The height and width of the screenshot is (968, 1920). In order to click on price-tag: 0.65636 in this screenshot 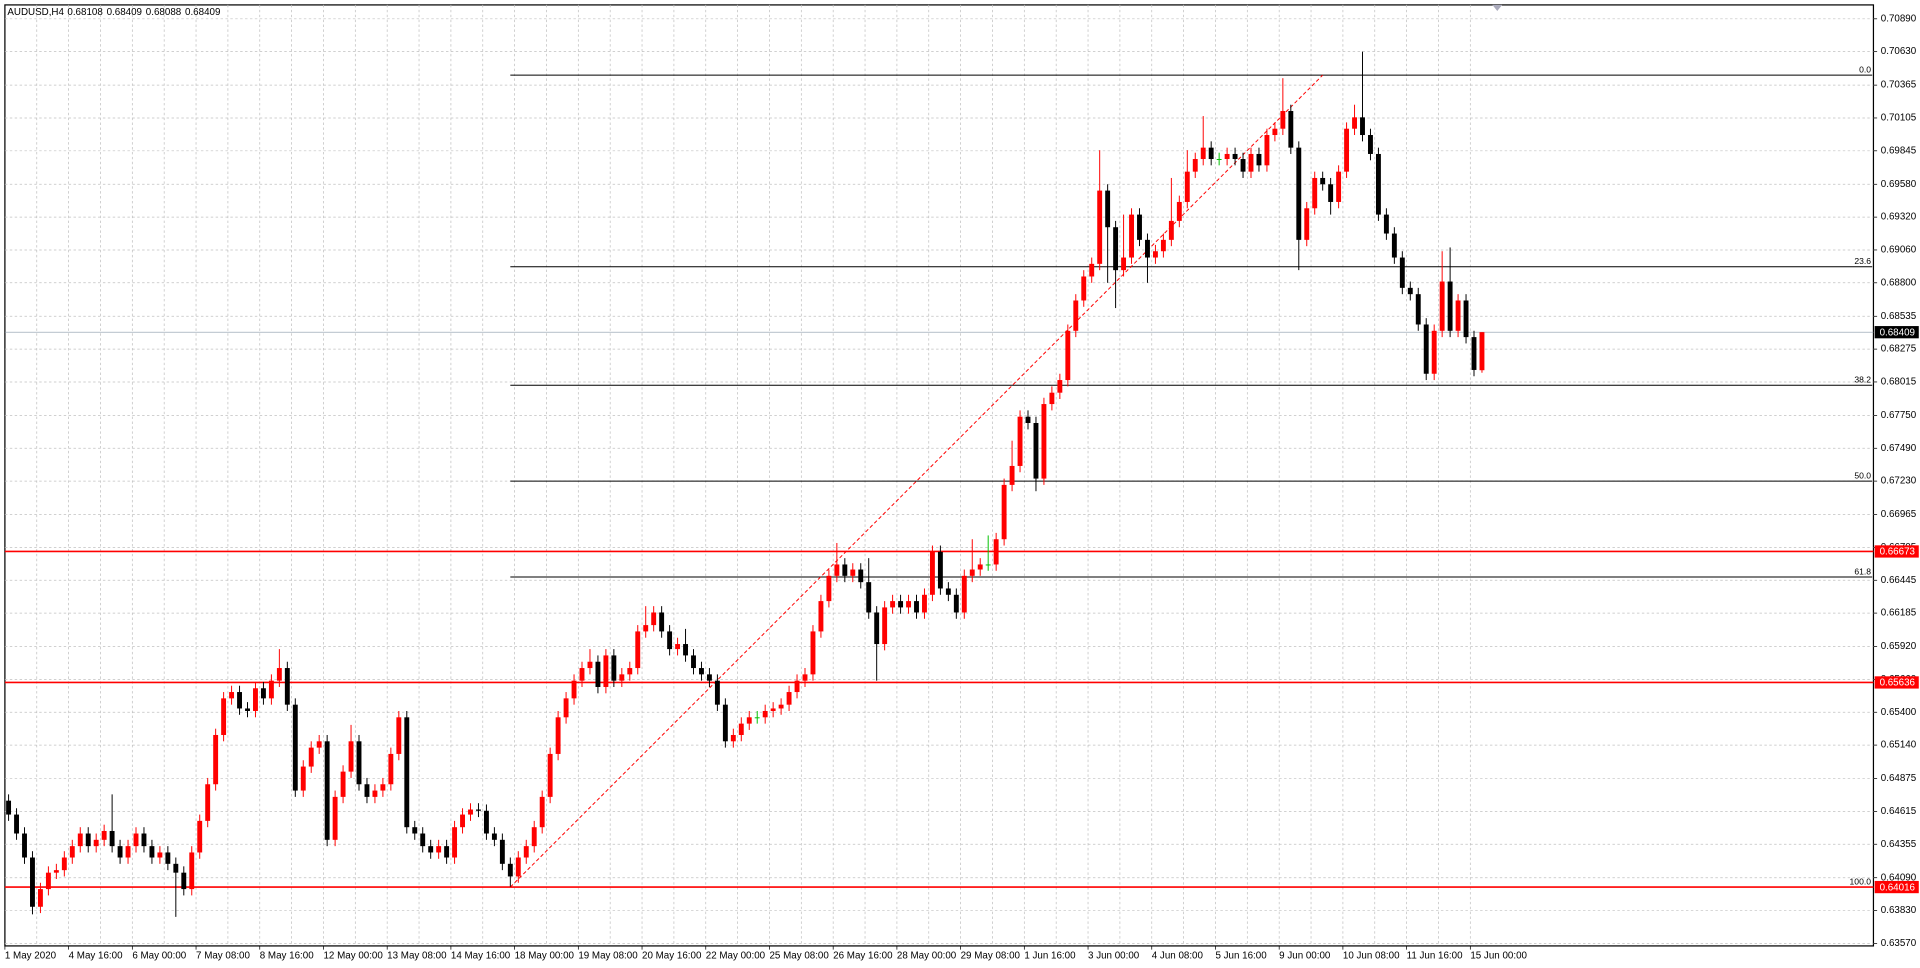, I will do `click(1898, 683)`.